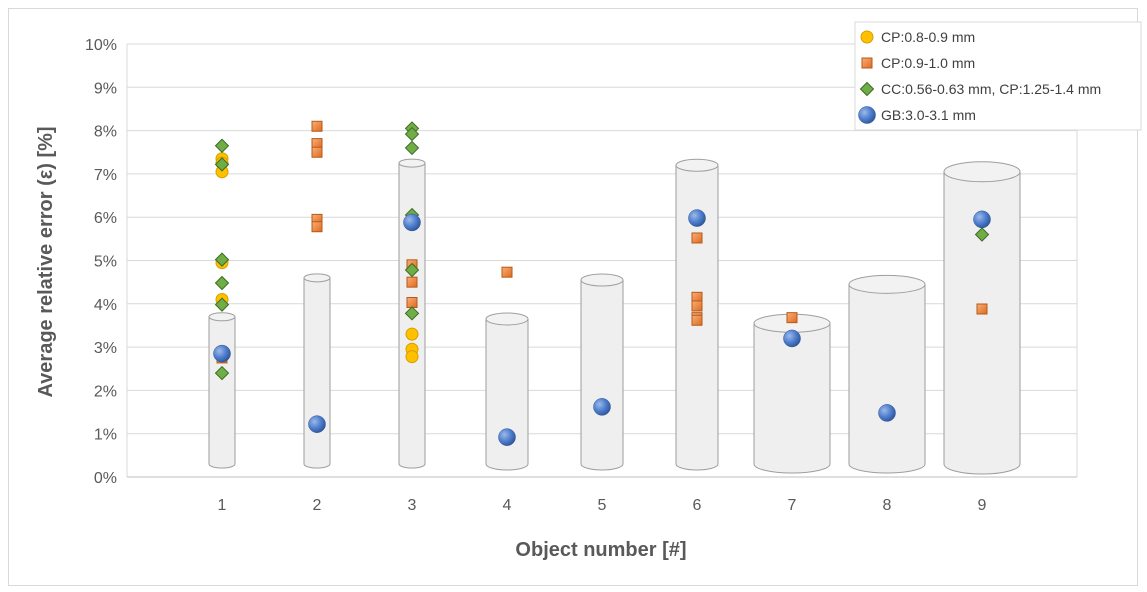 Image resolution: width=1147 pixels, height=592 pixels. What do you see at coordinates (105, 175) in the screenshot?
I see `y-tick-label: 7%` at bounding box center [105, 175].